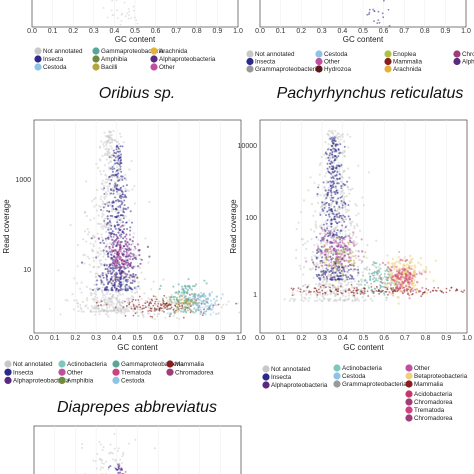 The width and height of the screenshot is (474, 474). I want to click on panel-top-right-legend-swatch, so click(388, 54).